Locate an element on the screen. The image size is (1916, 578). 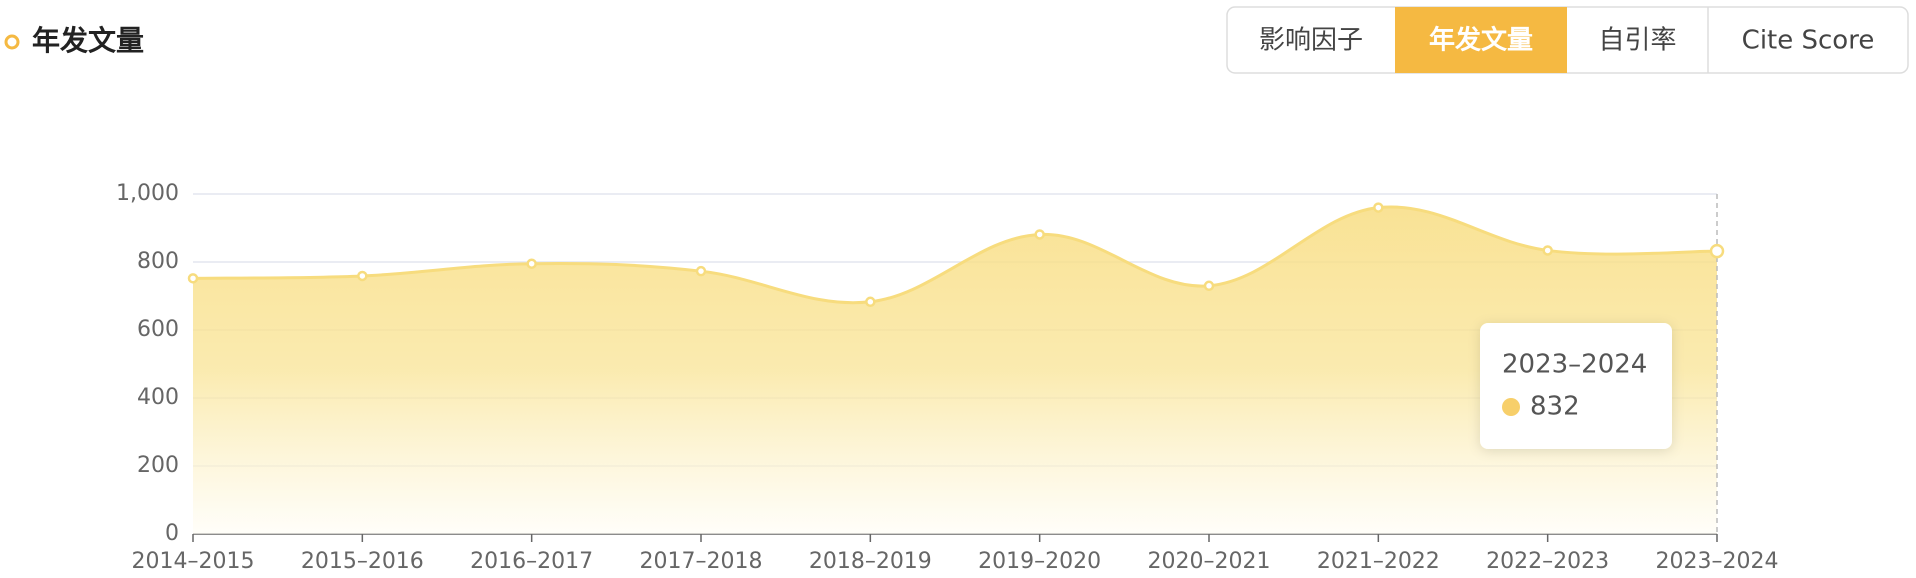
tooltip-marker is located at coordinates (1511, 407).